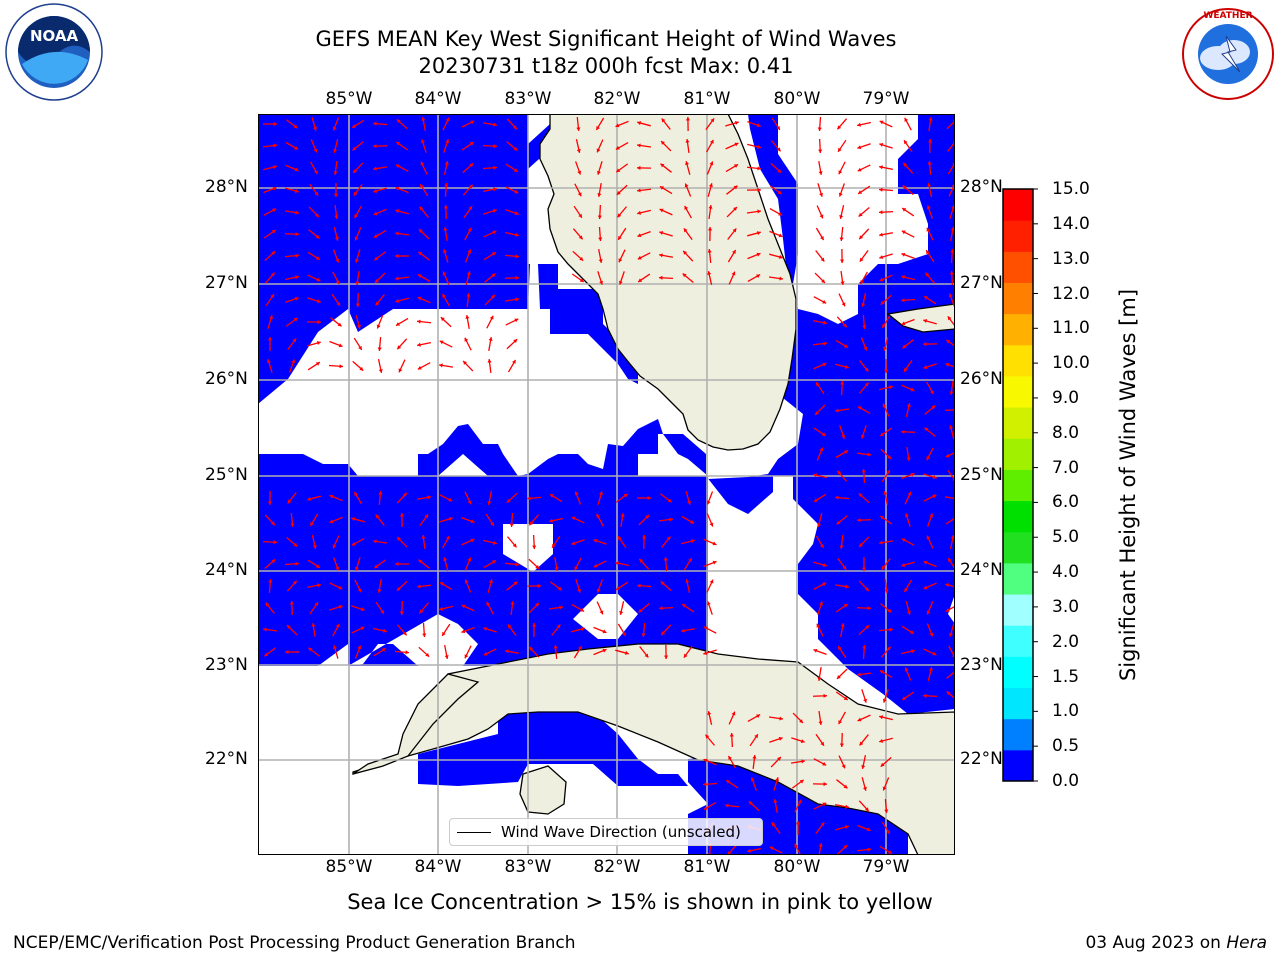  What do you see at coordinates (1227, 16) in the screenshot?
I see `svg-text: WEATHER` at bounding box center [1227, 16].